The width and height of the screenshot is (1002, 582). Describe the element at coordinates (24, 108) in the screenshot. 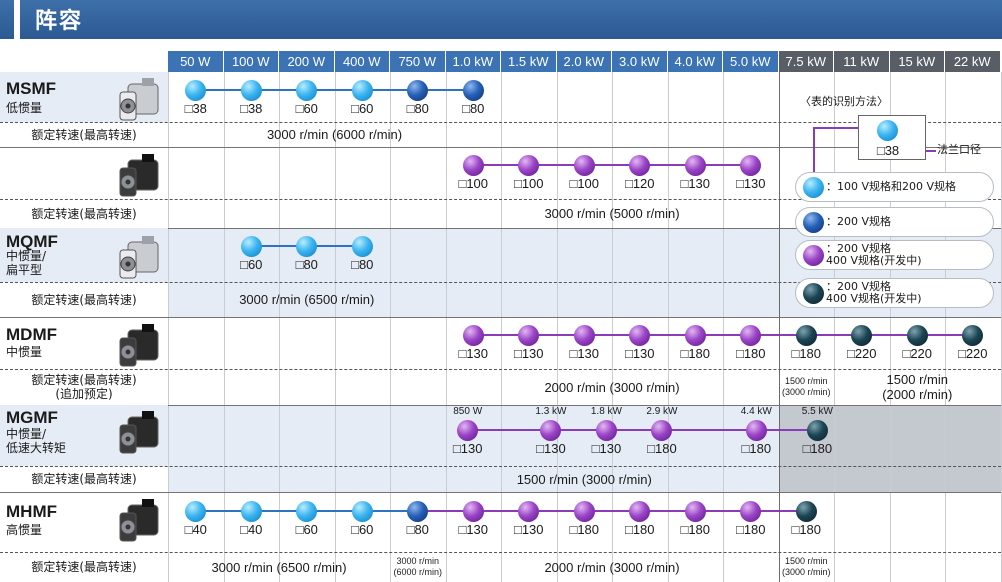

I see `model-subtype: 低惯量` at that location.